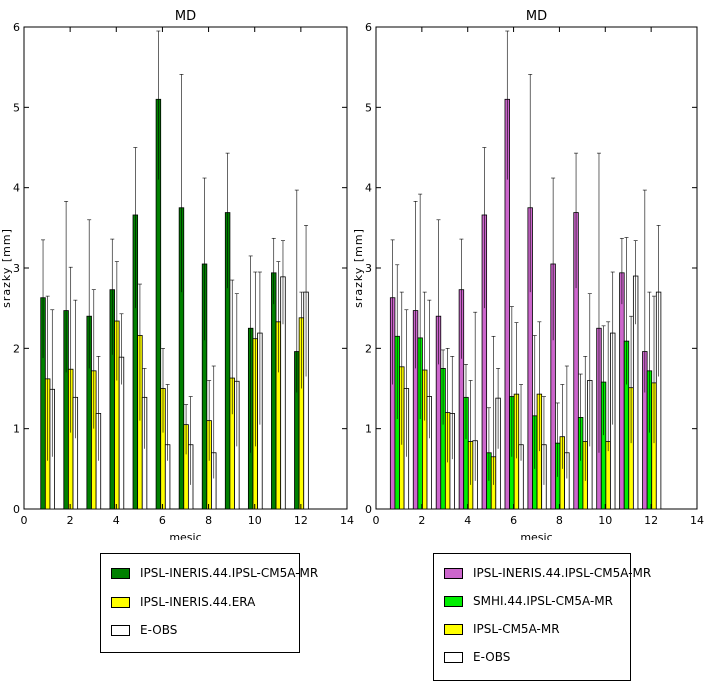  I want to click on legend-item: IPSL-INERIS.44.ERA, so click(183, 602).